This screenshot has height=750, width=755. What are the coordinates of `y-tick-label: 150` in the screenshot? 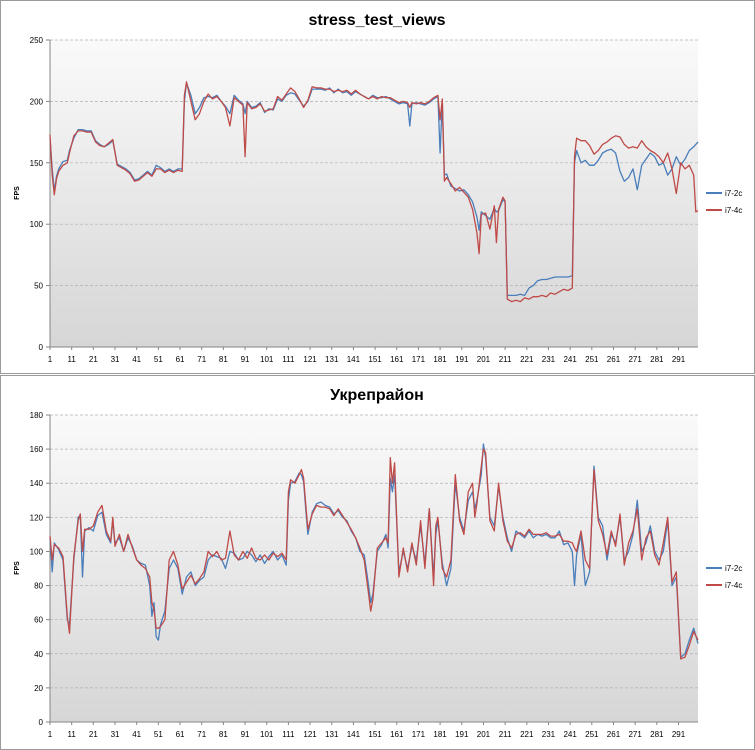 It's located at (37, 163).